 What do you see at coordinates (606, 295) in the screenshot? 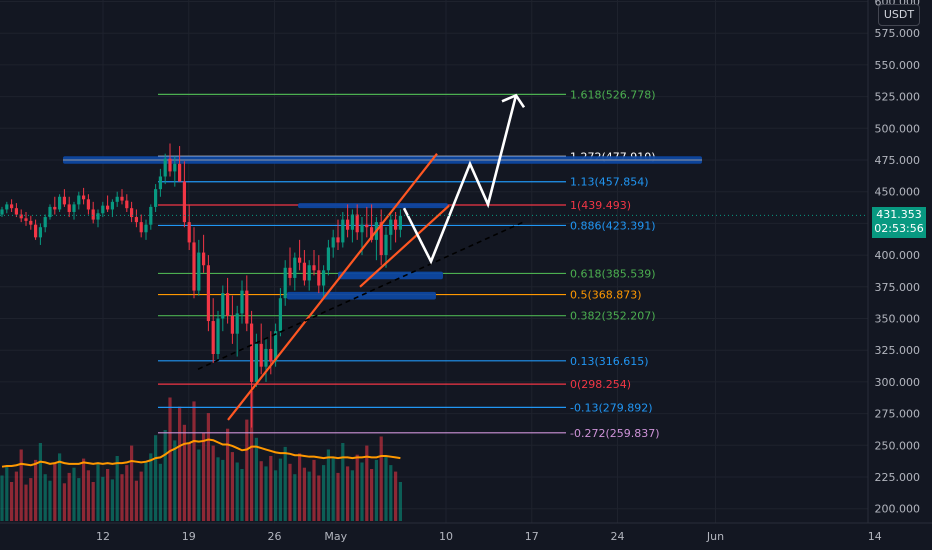
I see `fib-level-label: 0.5(368.873)` at bounding box center [606, 295].